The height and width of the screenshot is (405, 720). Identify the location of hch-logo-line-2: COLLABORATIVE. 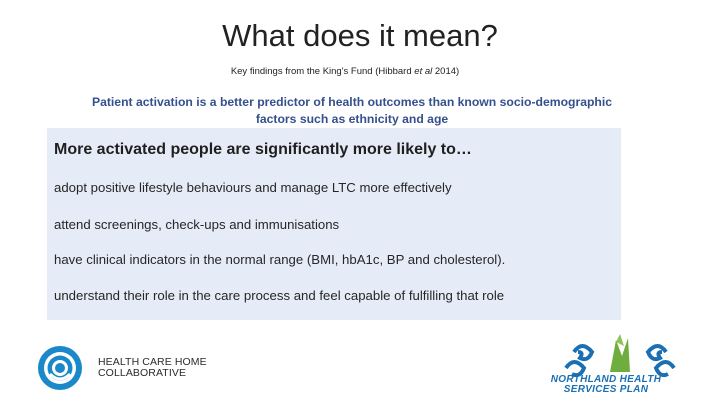
(142, 373).